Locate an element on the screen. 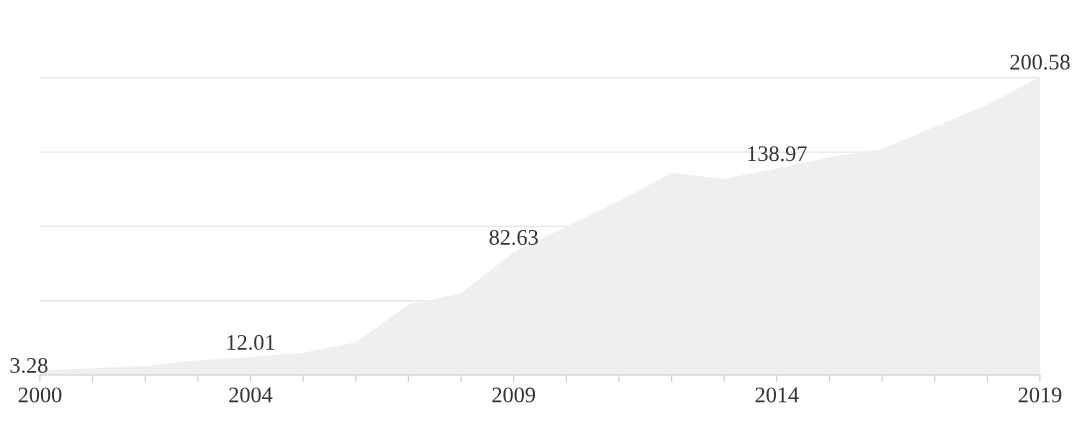 Image resolution: width=1080 pixels, height=436 pixels. x-tick-label: 2014 is located at coordinates (777, 395).